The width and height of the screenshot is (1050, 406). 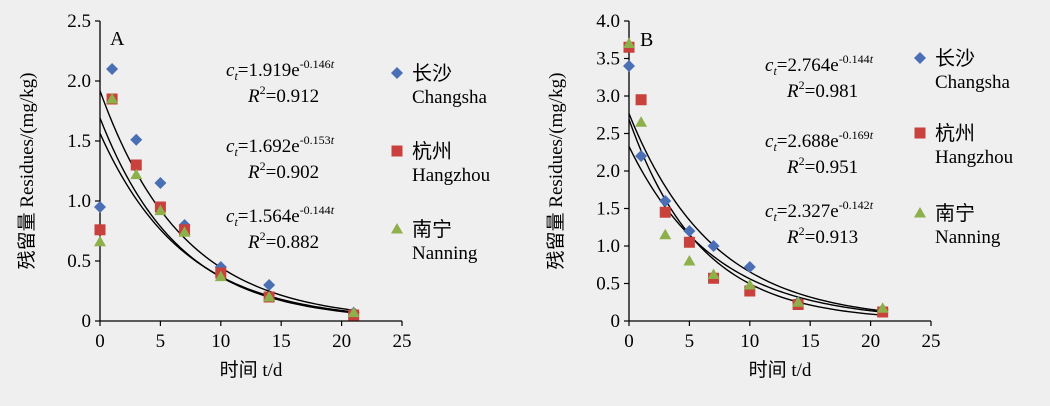 What do you see at coordinates (822, 90) in the screenshot?
I see `fit-r-squared: R2=0.981` at bounding box center [822, 90].